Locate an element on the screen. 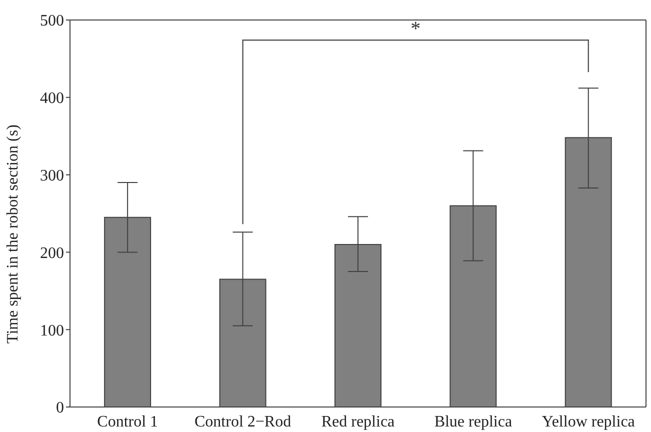 This screenshot has height=432, width=651. y-tick-label: 0 is located at coordinates (60, 408).